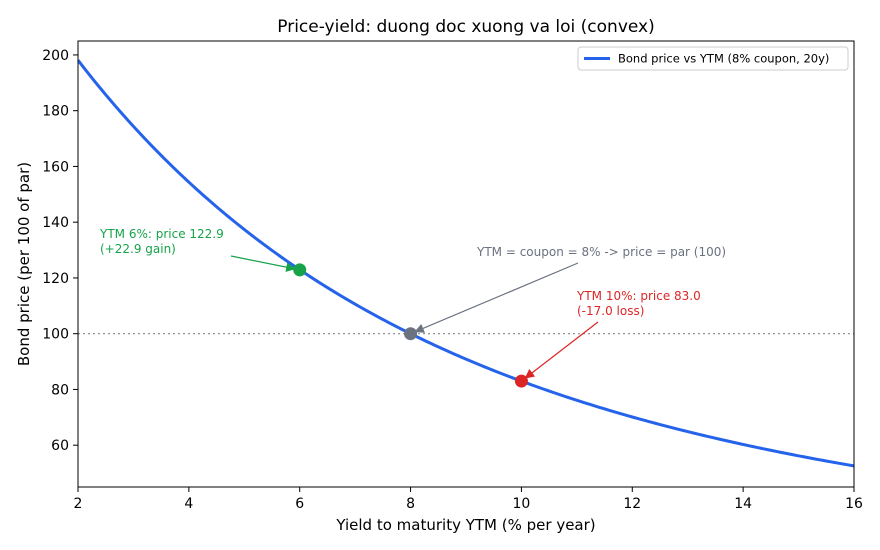  Describe the element at coordinates (55, 112) in the screenshot. I see `y-tick-label: 180` at that location.